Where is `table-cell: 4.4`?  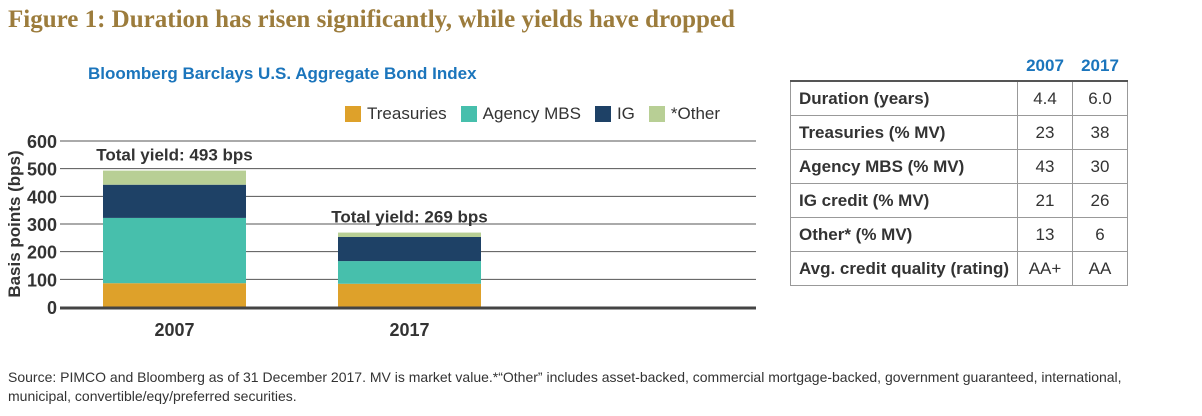
table-cell: 4.4 is located at coordinates (1045, 98).